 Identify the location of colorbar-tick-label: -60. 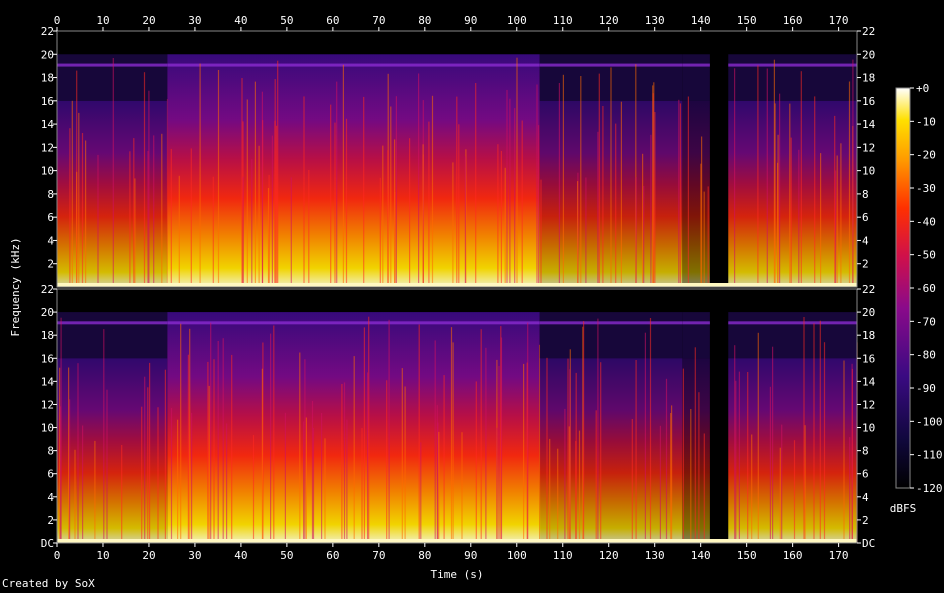
(926, 288).